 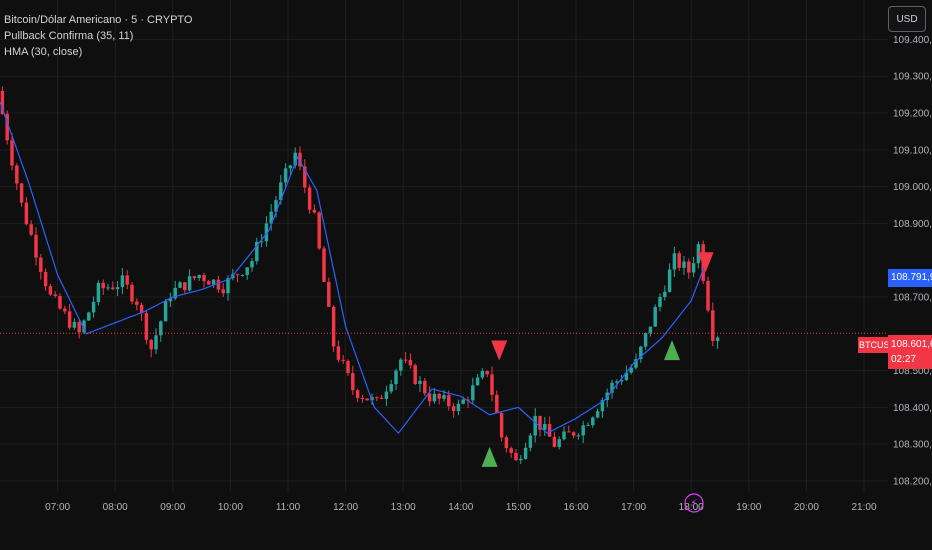 What do you see at coordinates (43, 52) in the screenshot?
I see `indicator-hma-label: HMA (30, close)` at bounding box center [43, 52].